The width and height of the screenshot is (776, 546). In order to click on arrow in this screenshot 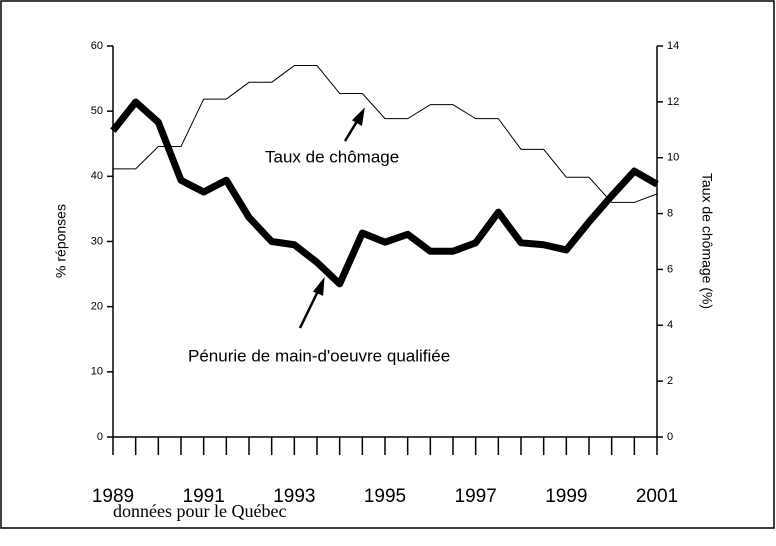, I will do `click(309, 308)`.